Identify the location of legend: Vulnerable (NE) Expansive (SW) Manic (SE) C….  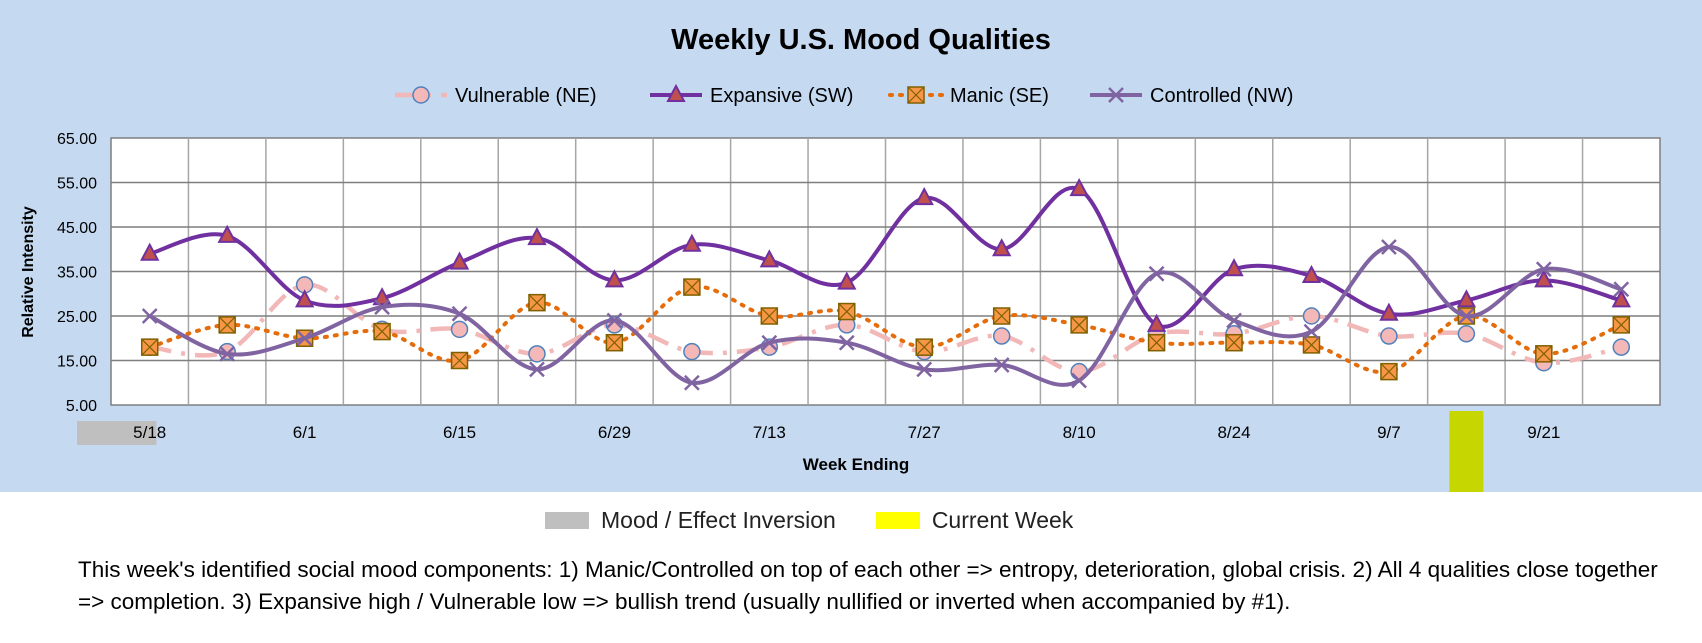
(844, 95).